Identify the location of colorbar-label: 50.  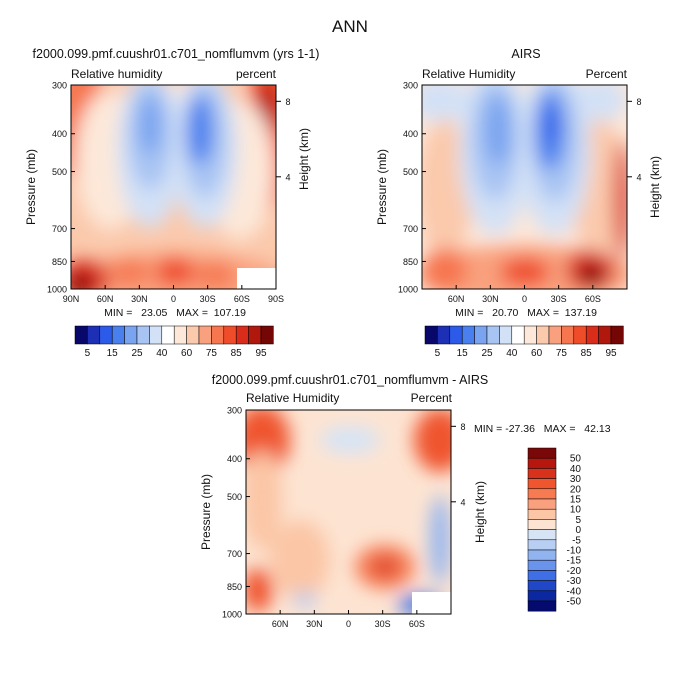
(576, 459).